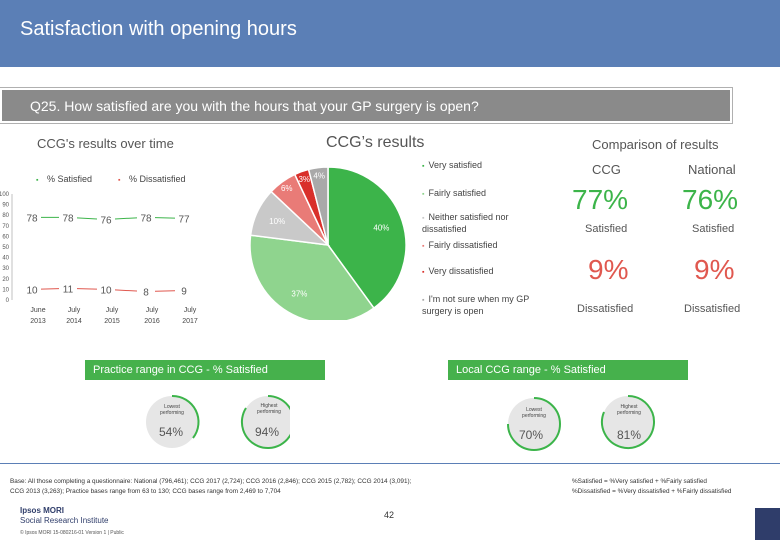  What do you see at coordinates (390, 33) in the screenshot?
I see `header-bar: Satisfaction with opening hours` at bounding box center [390, 33].